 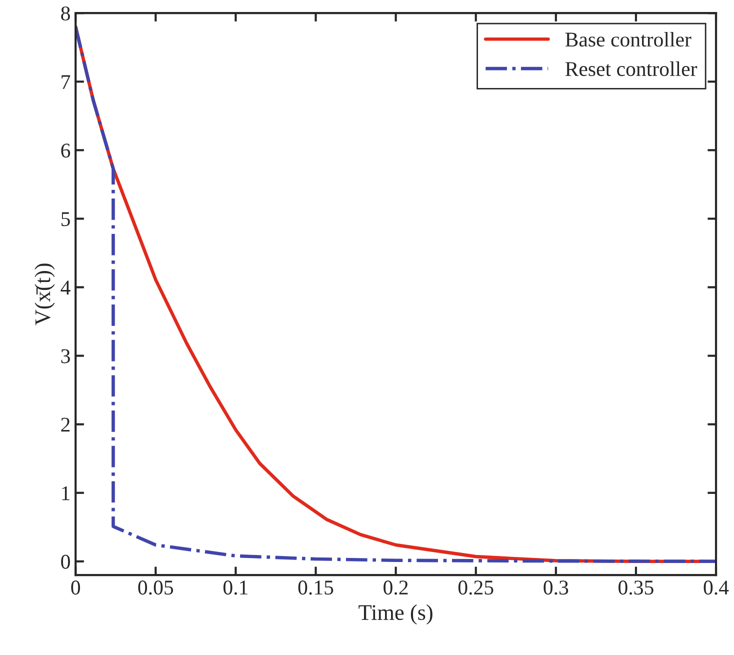 I want to click on y-tick-label: 2, so click(x=65, y=425).